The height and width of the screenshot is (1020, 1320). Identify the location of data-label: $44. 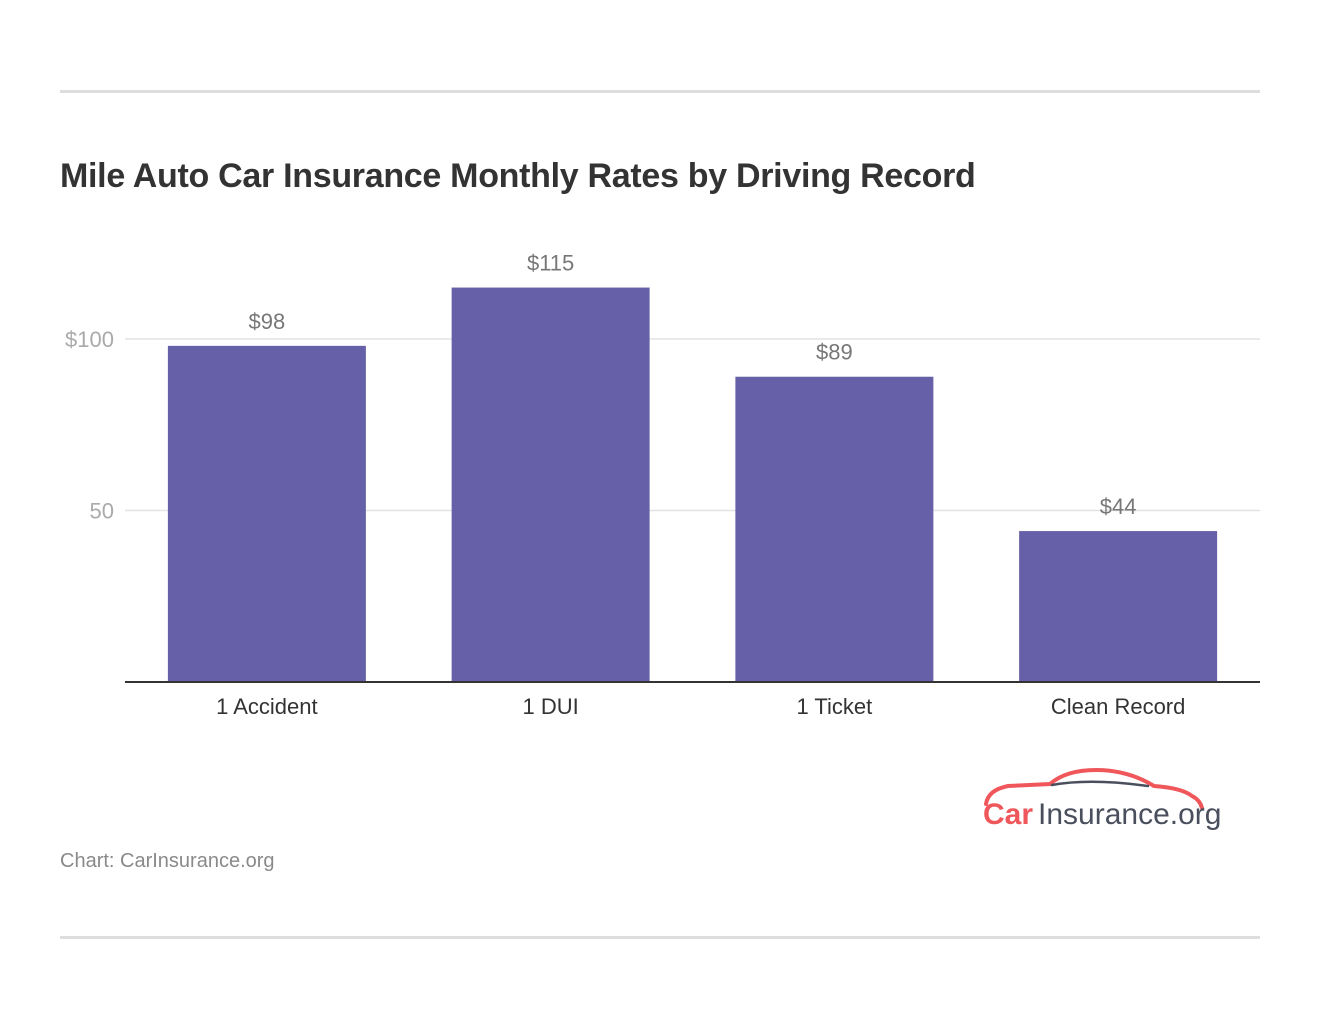
(1118, 506).